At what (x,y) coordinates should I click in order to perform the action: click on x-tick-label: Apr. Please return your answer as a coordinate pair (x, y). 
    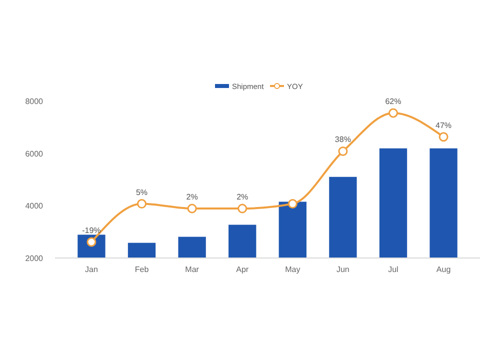
    Looking at the image, I should click on (242, 269).